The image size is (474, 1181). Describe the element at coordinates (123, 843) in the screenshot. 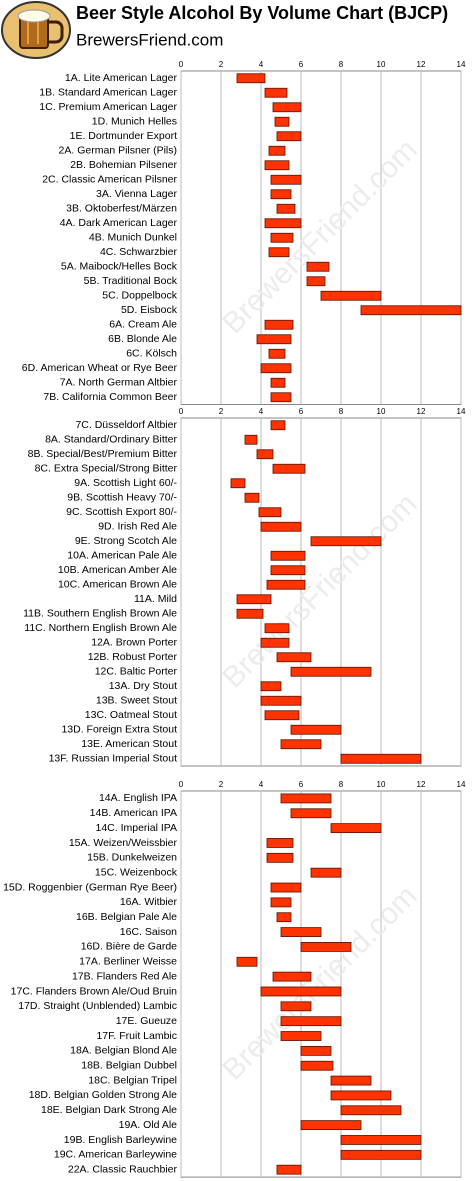

I see `category-label: 15A. Weizen/Weissbier` at that location.